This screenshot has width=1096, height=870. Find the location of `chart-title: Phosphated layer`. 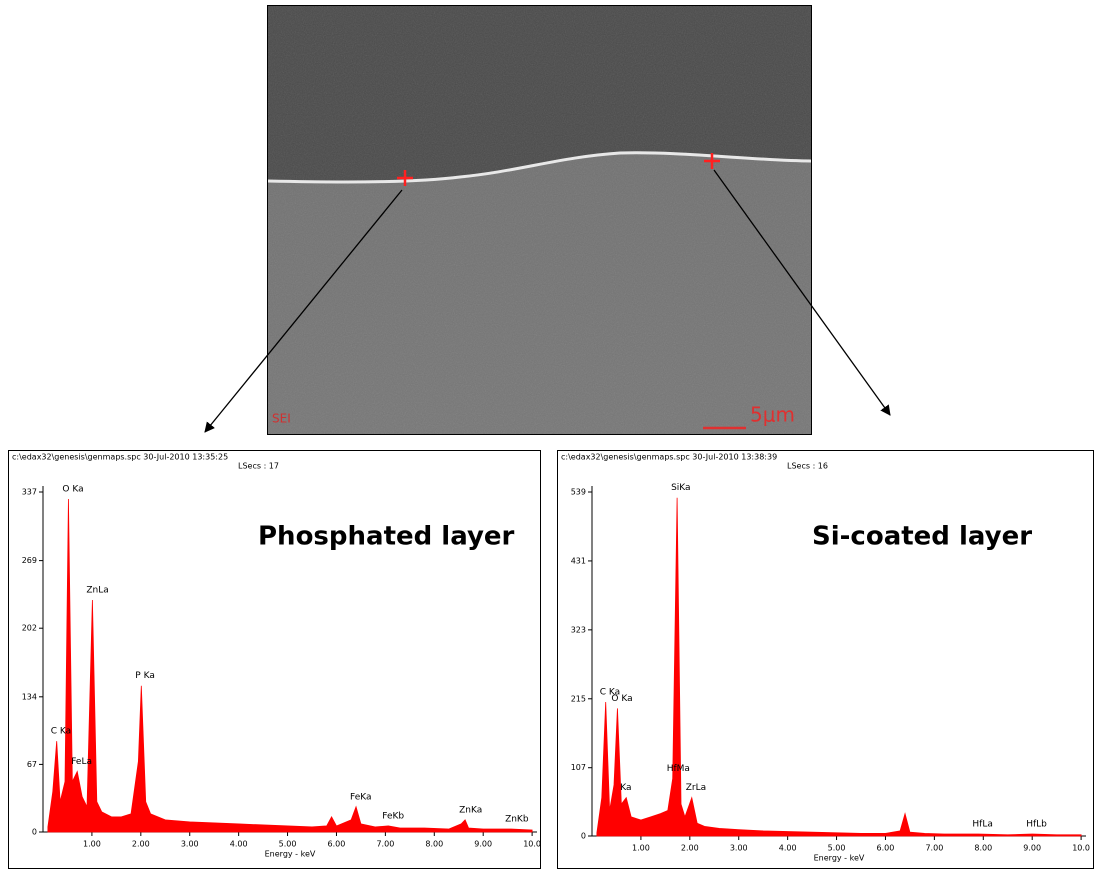

chart-title: Phosphated layer is located at coordinates (386, 537).